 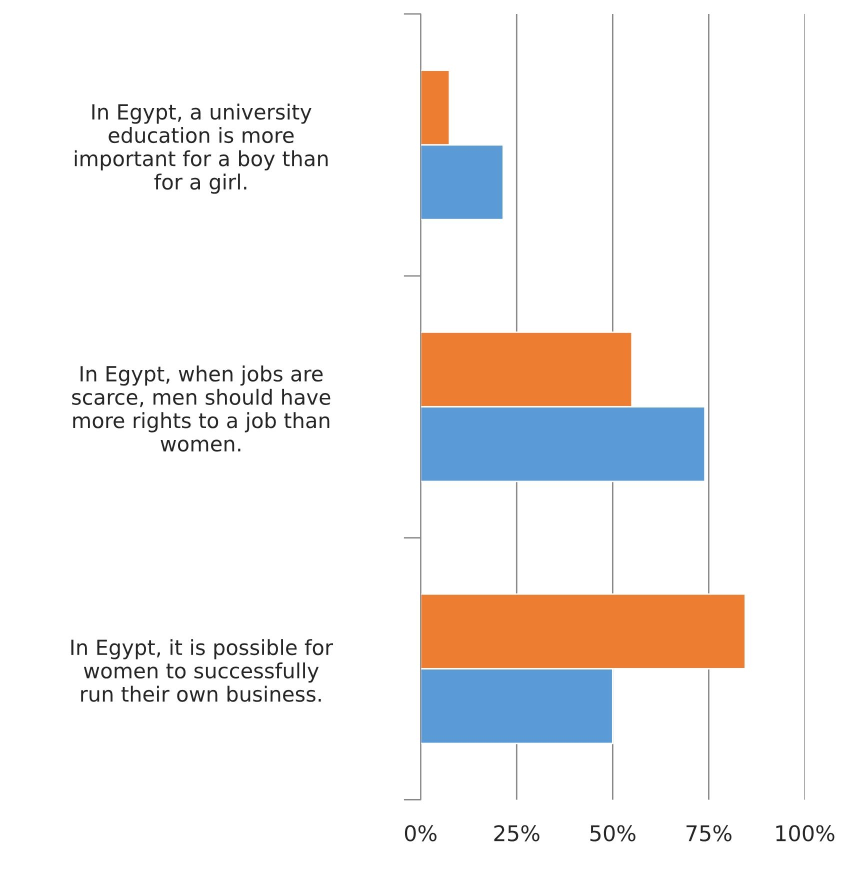 I want to click on y-tick-label: In Egypt, a university education is more important for a boy than for a girl., so click(x=201, y=149).